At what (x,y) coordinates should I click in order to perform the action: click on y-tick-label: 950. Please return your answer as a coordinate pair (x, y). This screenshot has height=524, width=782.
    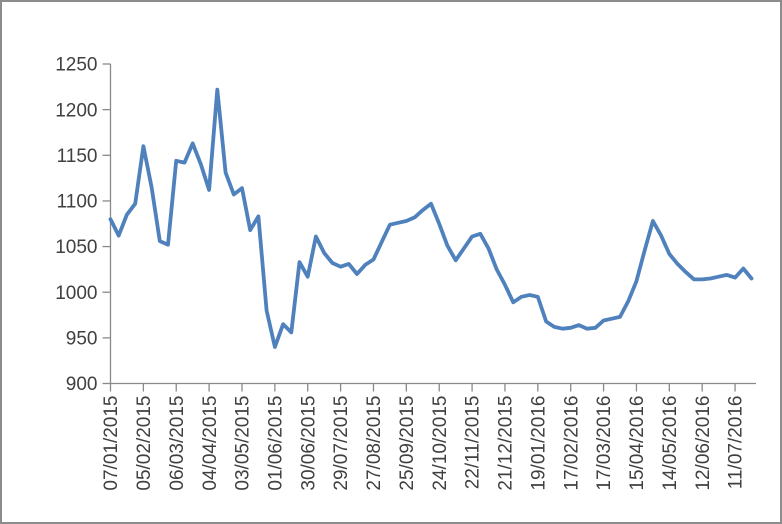
    Looking at the image, I should click on (82, 339).